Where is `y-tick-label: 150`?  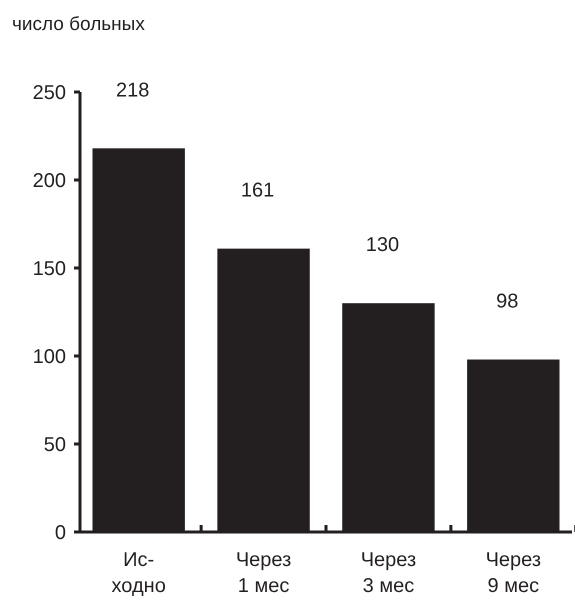 y-tick-label: 150 is located at coordinates (49, 269).